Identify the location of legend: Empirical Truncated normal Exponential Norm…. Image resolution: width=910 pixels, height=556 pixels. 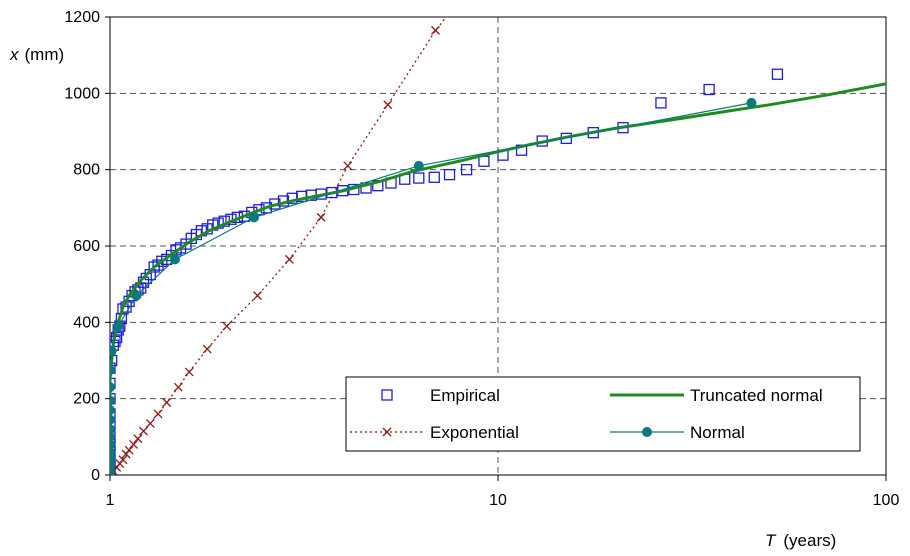
(603, 414).